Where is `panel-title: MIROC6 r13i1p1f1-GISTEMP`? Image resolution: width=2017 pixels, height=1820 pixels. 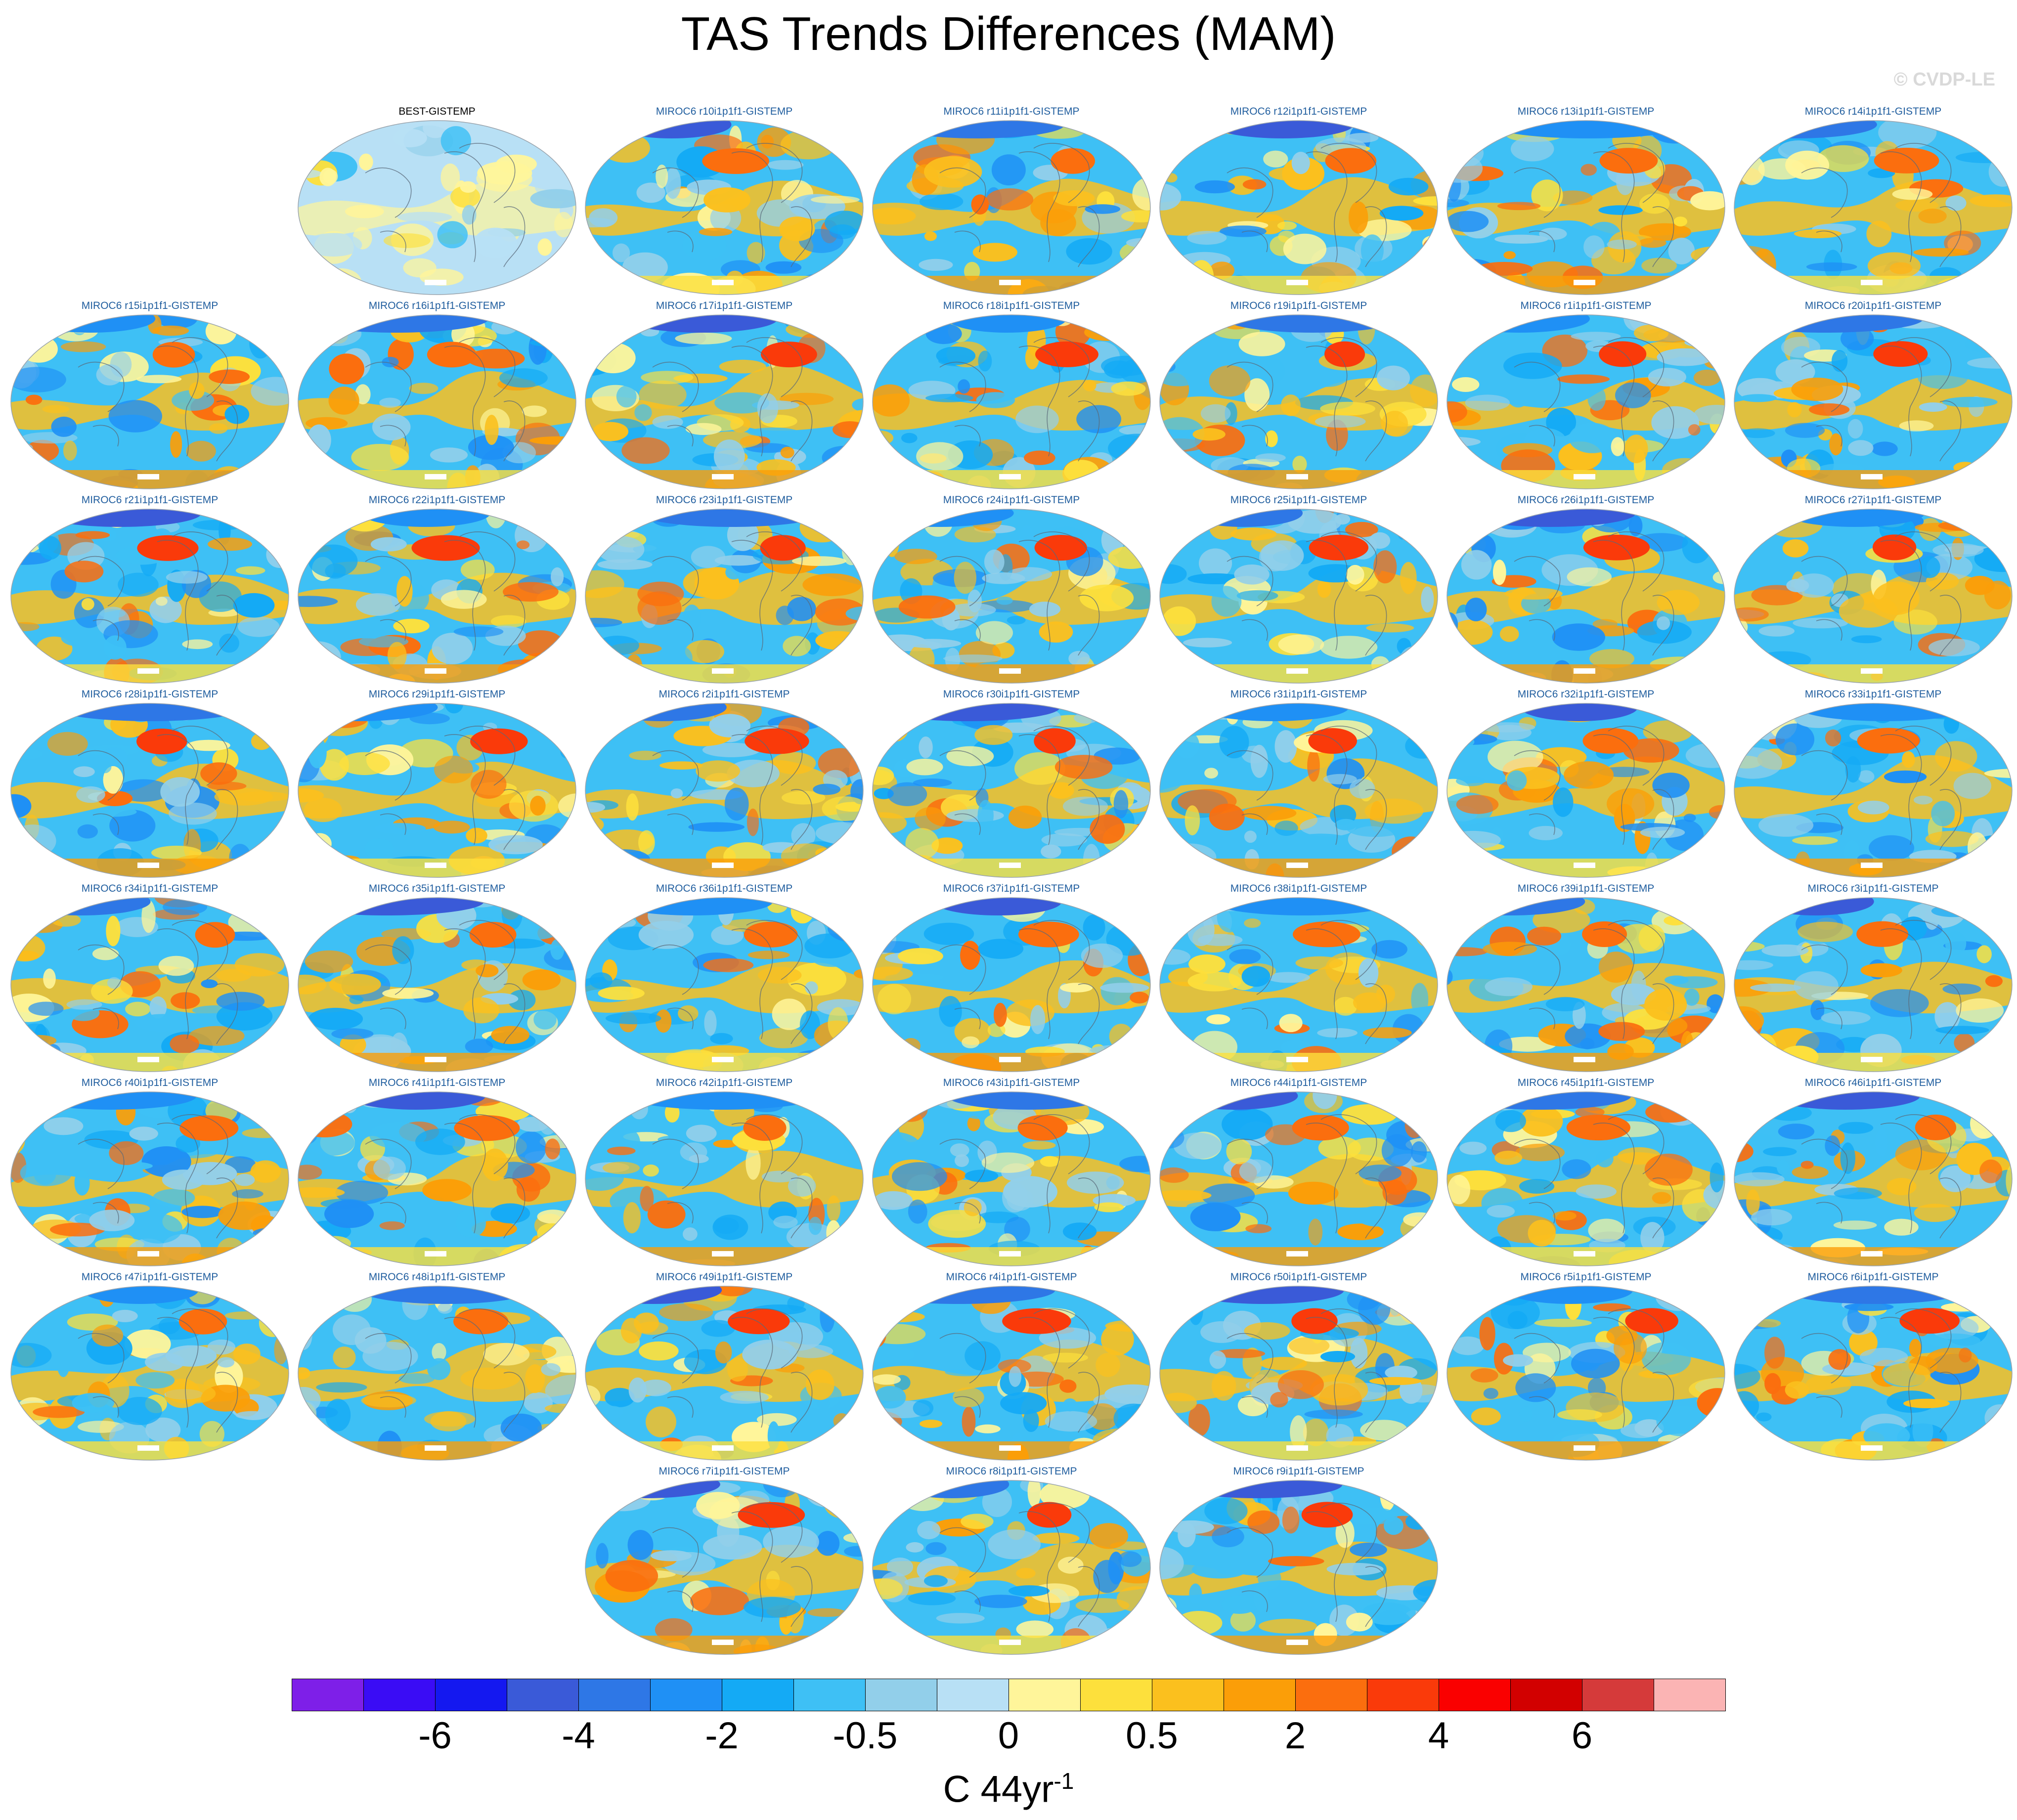 panel-title: MIROC6 r13i1p1f1-GISTEMP is located at coordinates (1586, 111).